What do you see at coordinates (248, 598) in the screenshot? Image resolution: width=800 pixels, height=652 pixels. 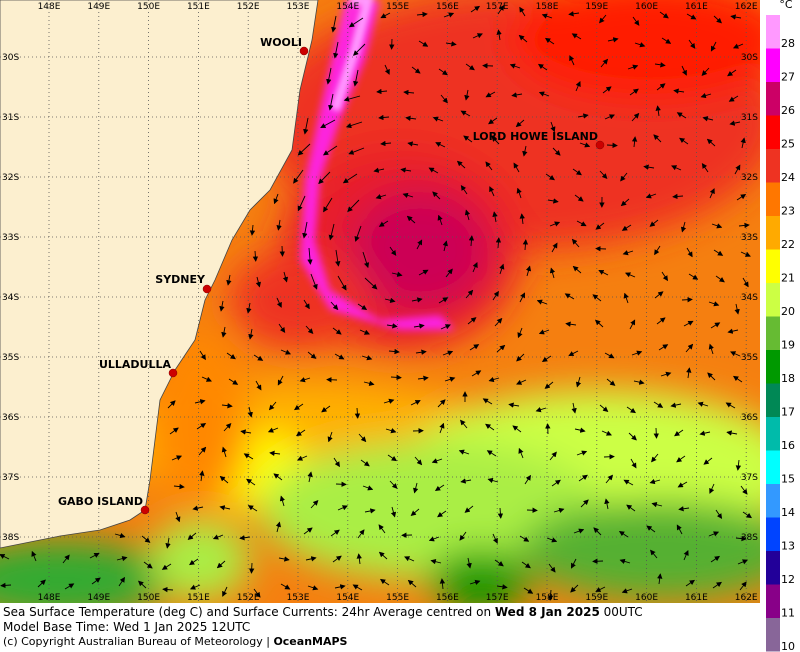 I see `lon-label-bottom: 152E` at bounding box center [248, 598].